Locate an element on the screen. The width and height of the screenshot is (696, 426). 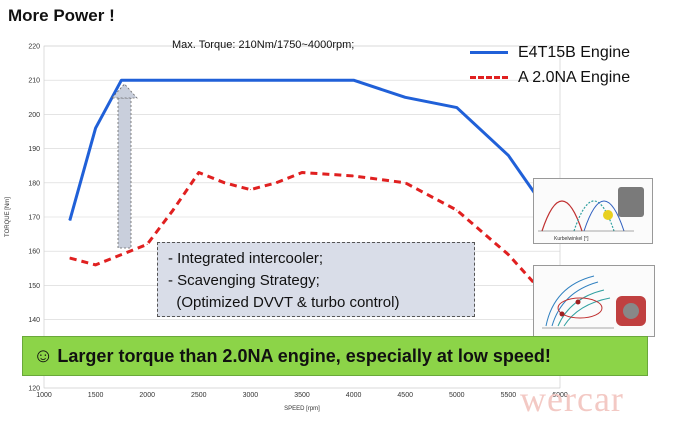
valve-timing-thumbnail: Kurbelwinkel [°] is located at coordinates (593, 211).